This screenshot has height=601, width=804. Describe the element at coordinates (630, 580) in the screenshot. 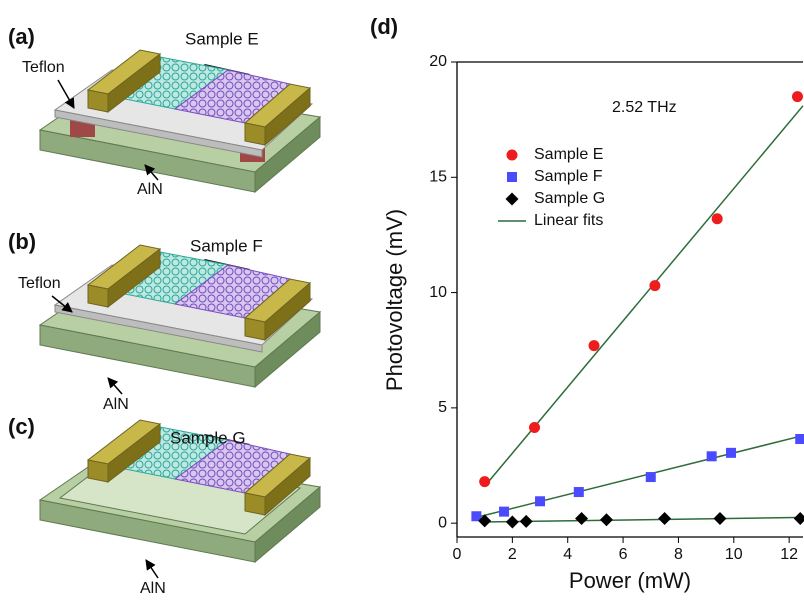

I see `x-axis-label: Power (mW)` at that location.